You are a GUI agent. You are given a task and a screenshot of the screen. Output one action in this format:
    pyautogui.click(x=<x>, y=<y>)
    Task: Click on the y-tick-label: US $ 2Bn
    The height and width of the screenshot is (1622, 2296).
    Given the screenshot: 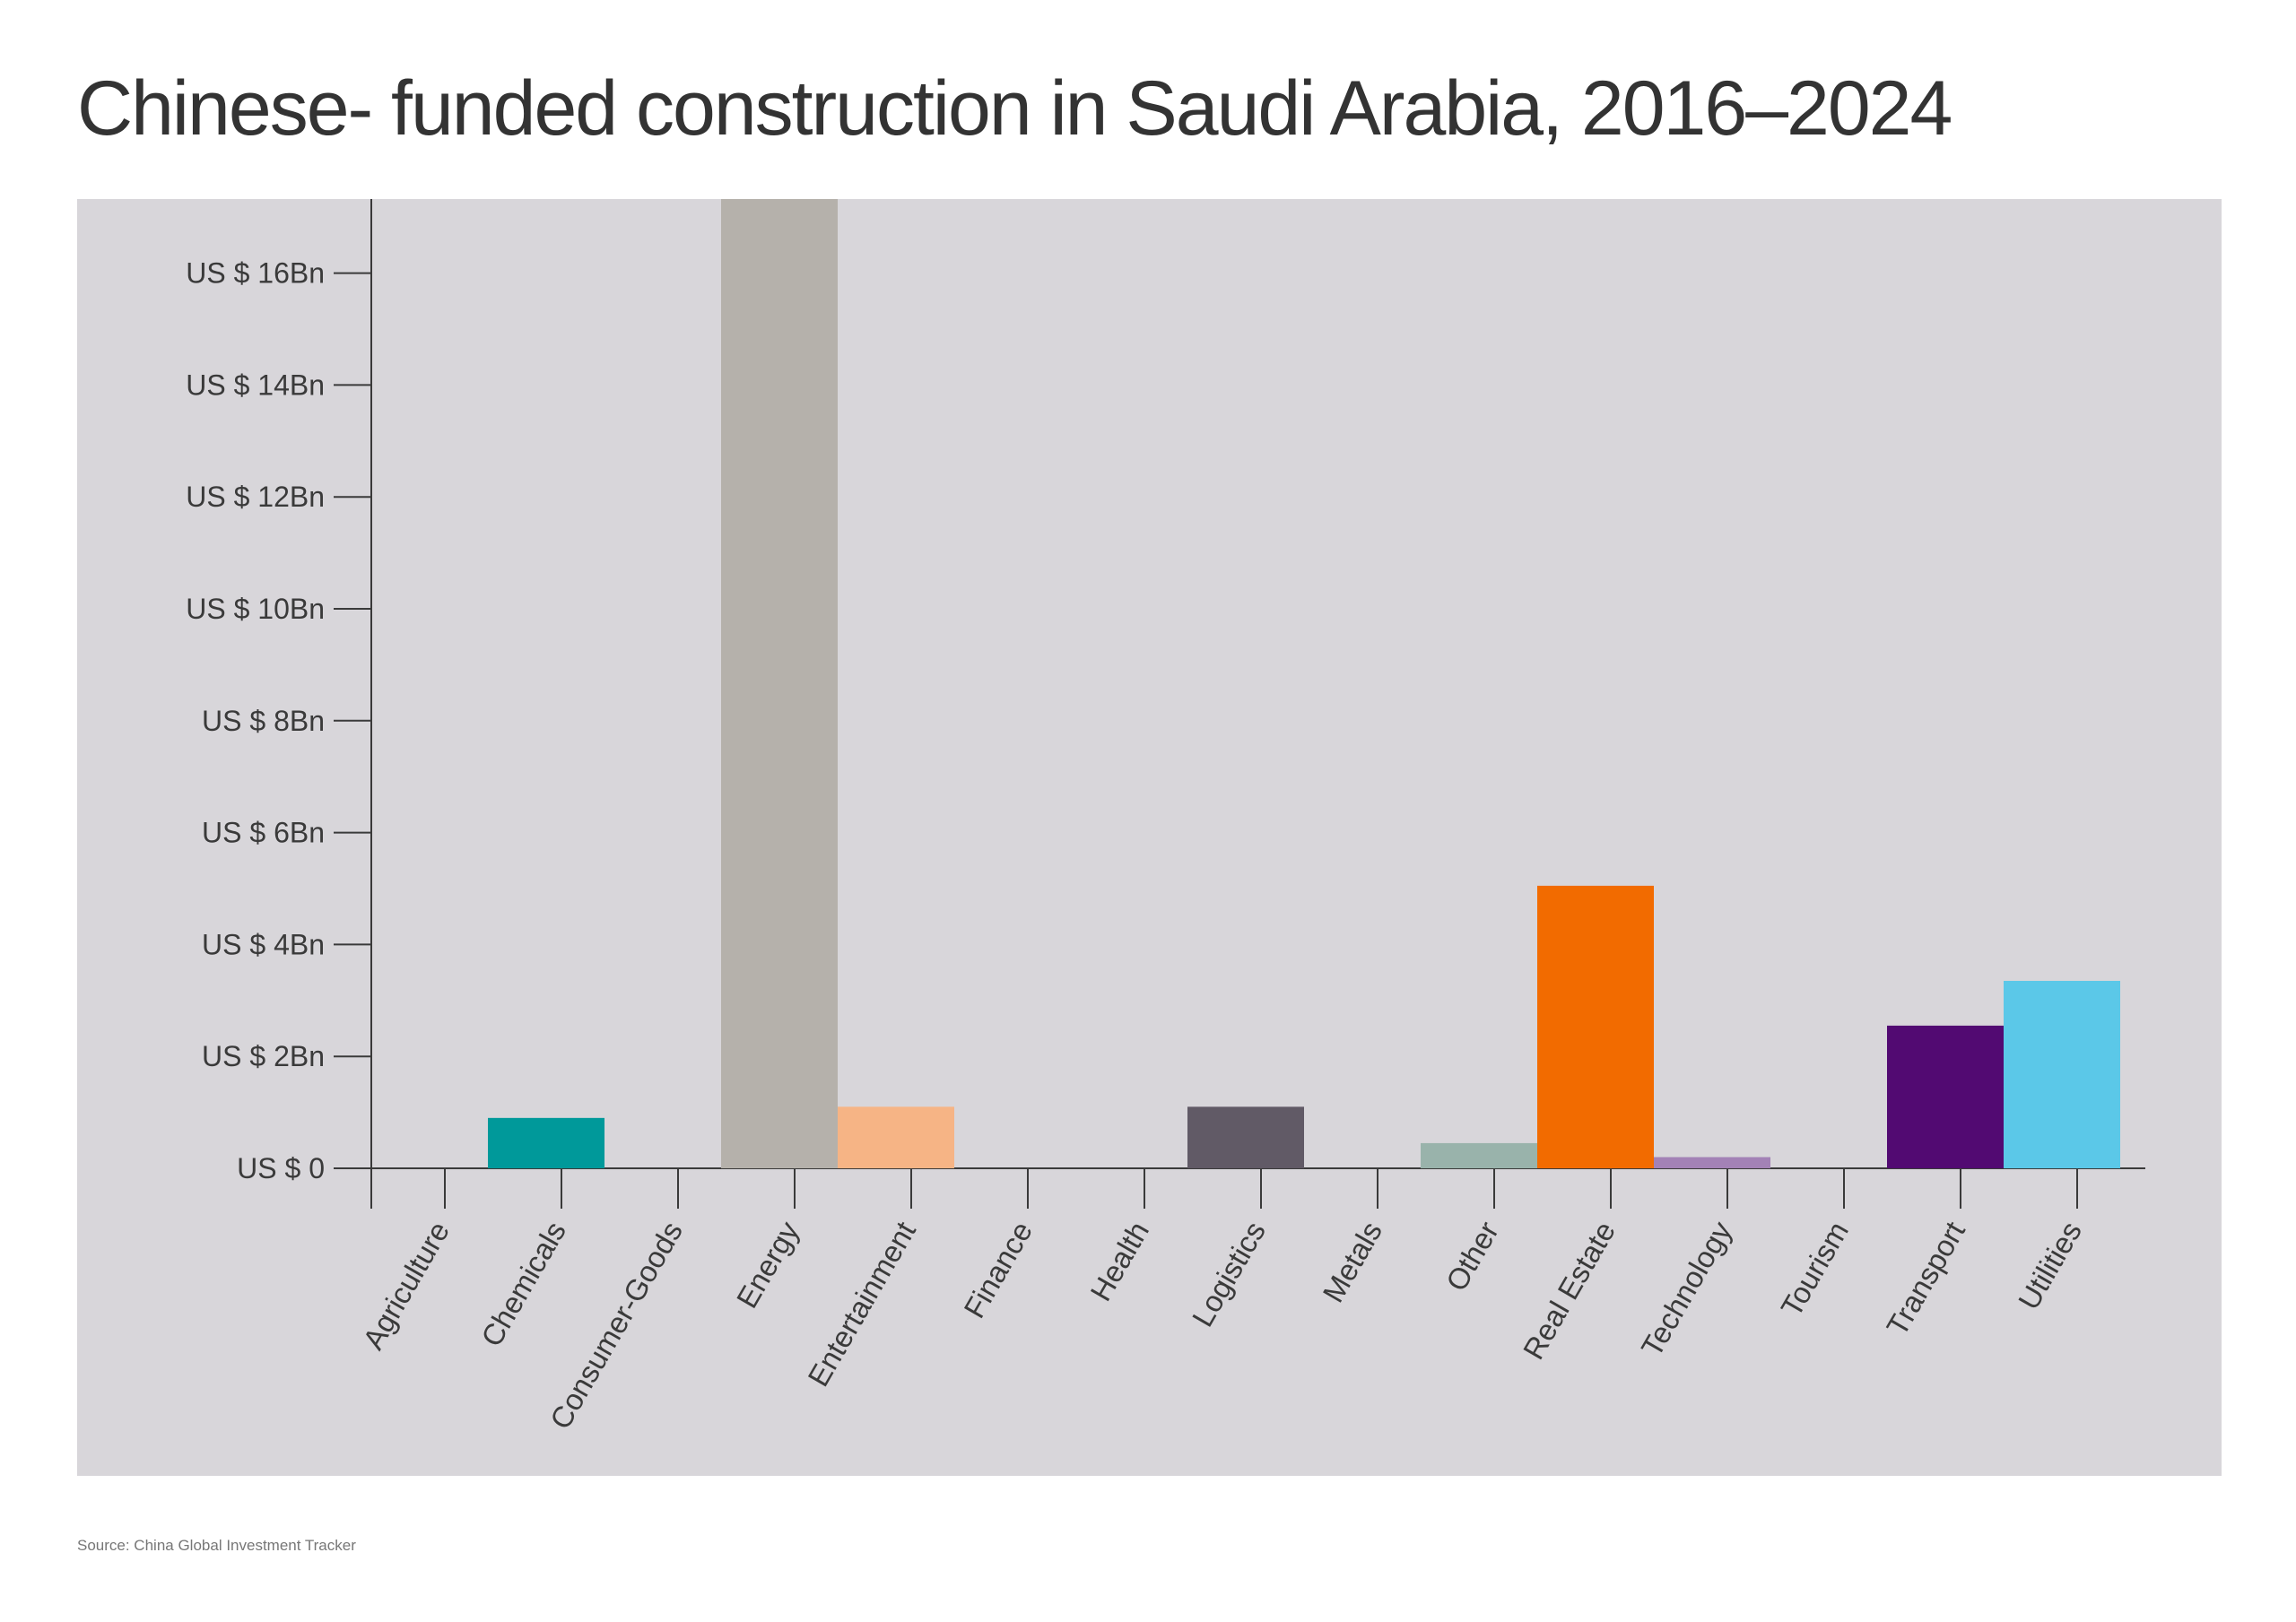 What is the action you would take?
    pyautogui.click(x=263, y=1056)
    